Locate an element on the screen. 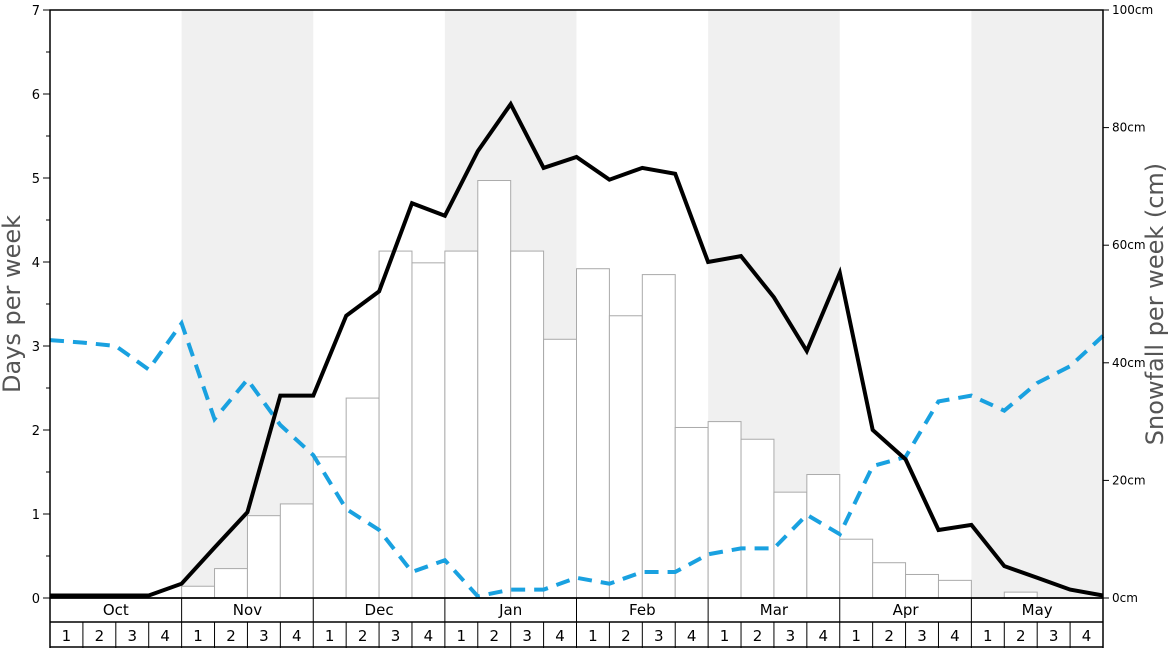 Image resolution: width=1168 pixels, height=652 pixels. left-tick-label: 4 is located at coordinates (36, 263).